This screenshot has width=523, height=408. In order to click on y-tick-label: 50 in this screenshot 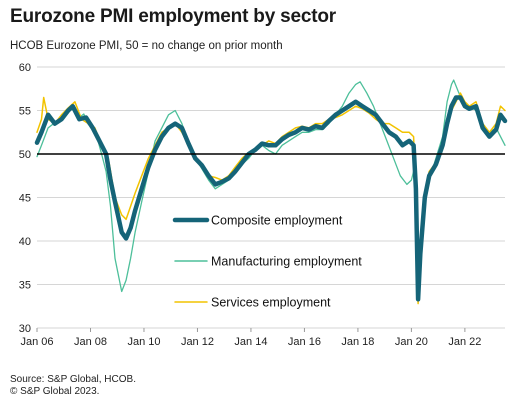, I will do `click(25, 155)`.